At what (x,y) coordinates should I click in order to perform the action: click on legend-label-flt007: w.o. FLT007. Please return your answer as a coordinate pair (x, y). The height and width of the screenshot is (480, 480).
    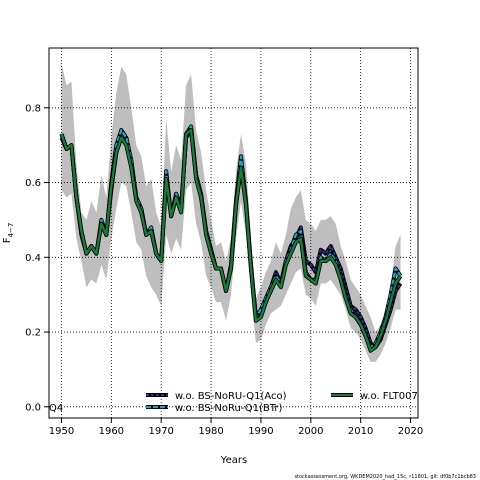
    Looking at the image, I should click on (389, 396).